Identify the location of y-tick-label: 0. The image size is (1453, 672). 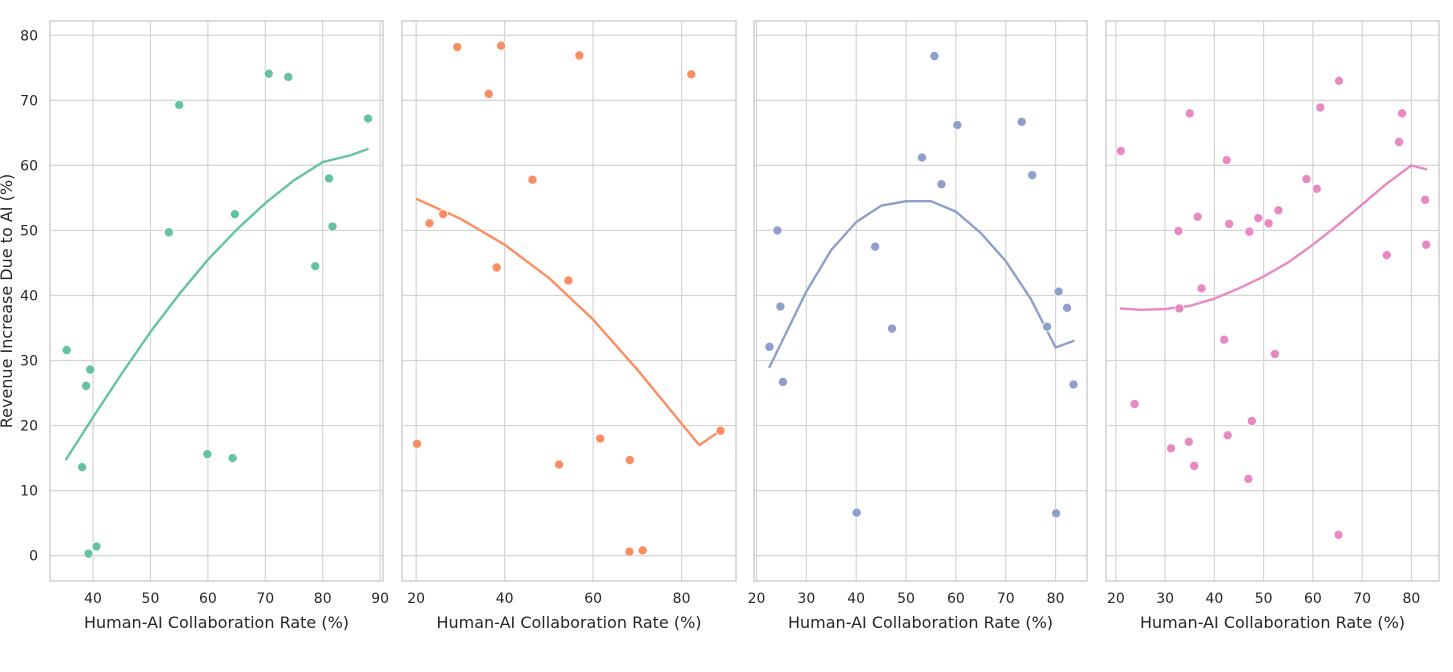
(33, 557).